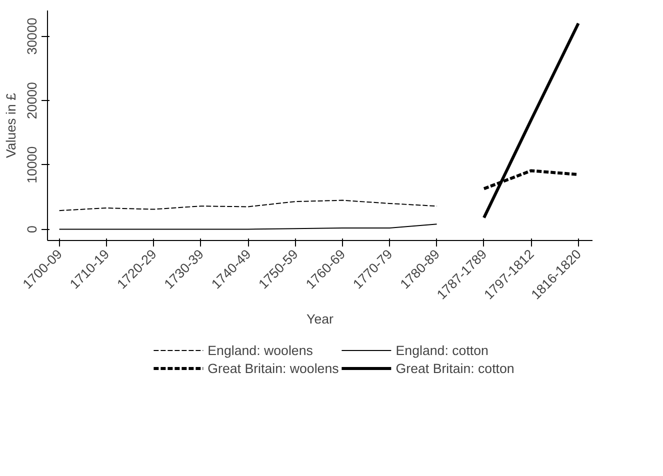  Describe the element at coordinates (320, 319) in the screenshot. I see `x-axis-title: Year` at that location.